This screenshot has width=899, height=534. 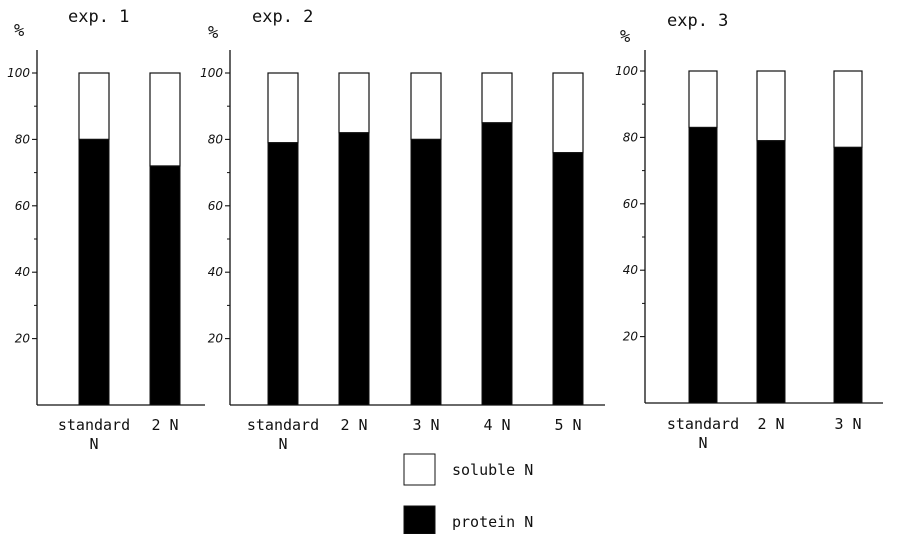 I want to click on exp1-title: exp. 1, so click(x=98, y=17).